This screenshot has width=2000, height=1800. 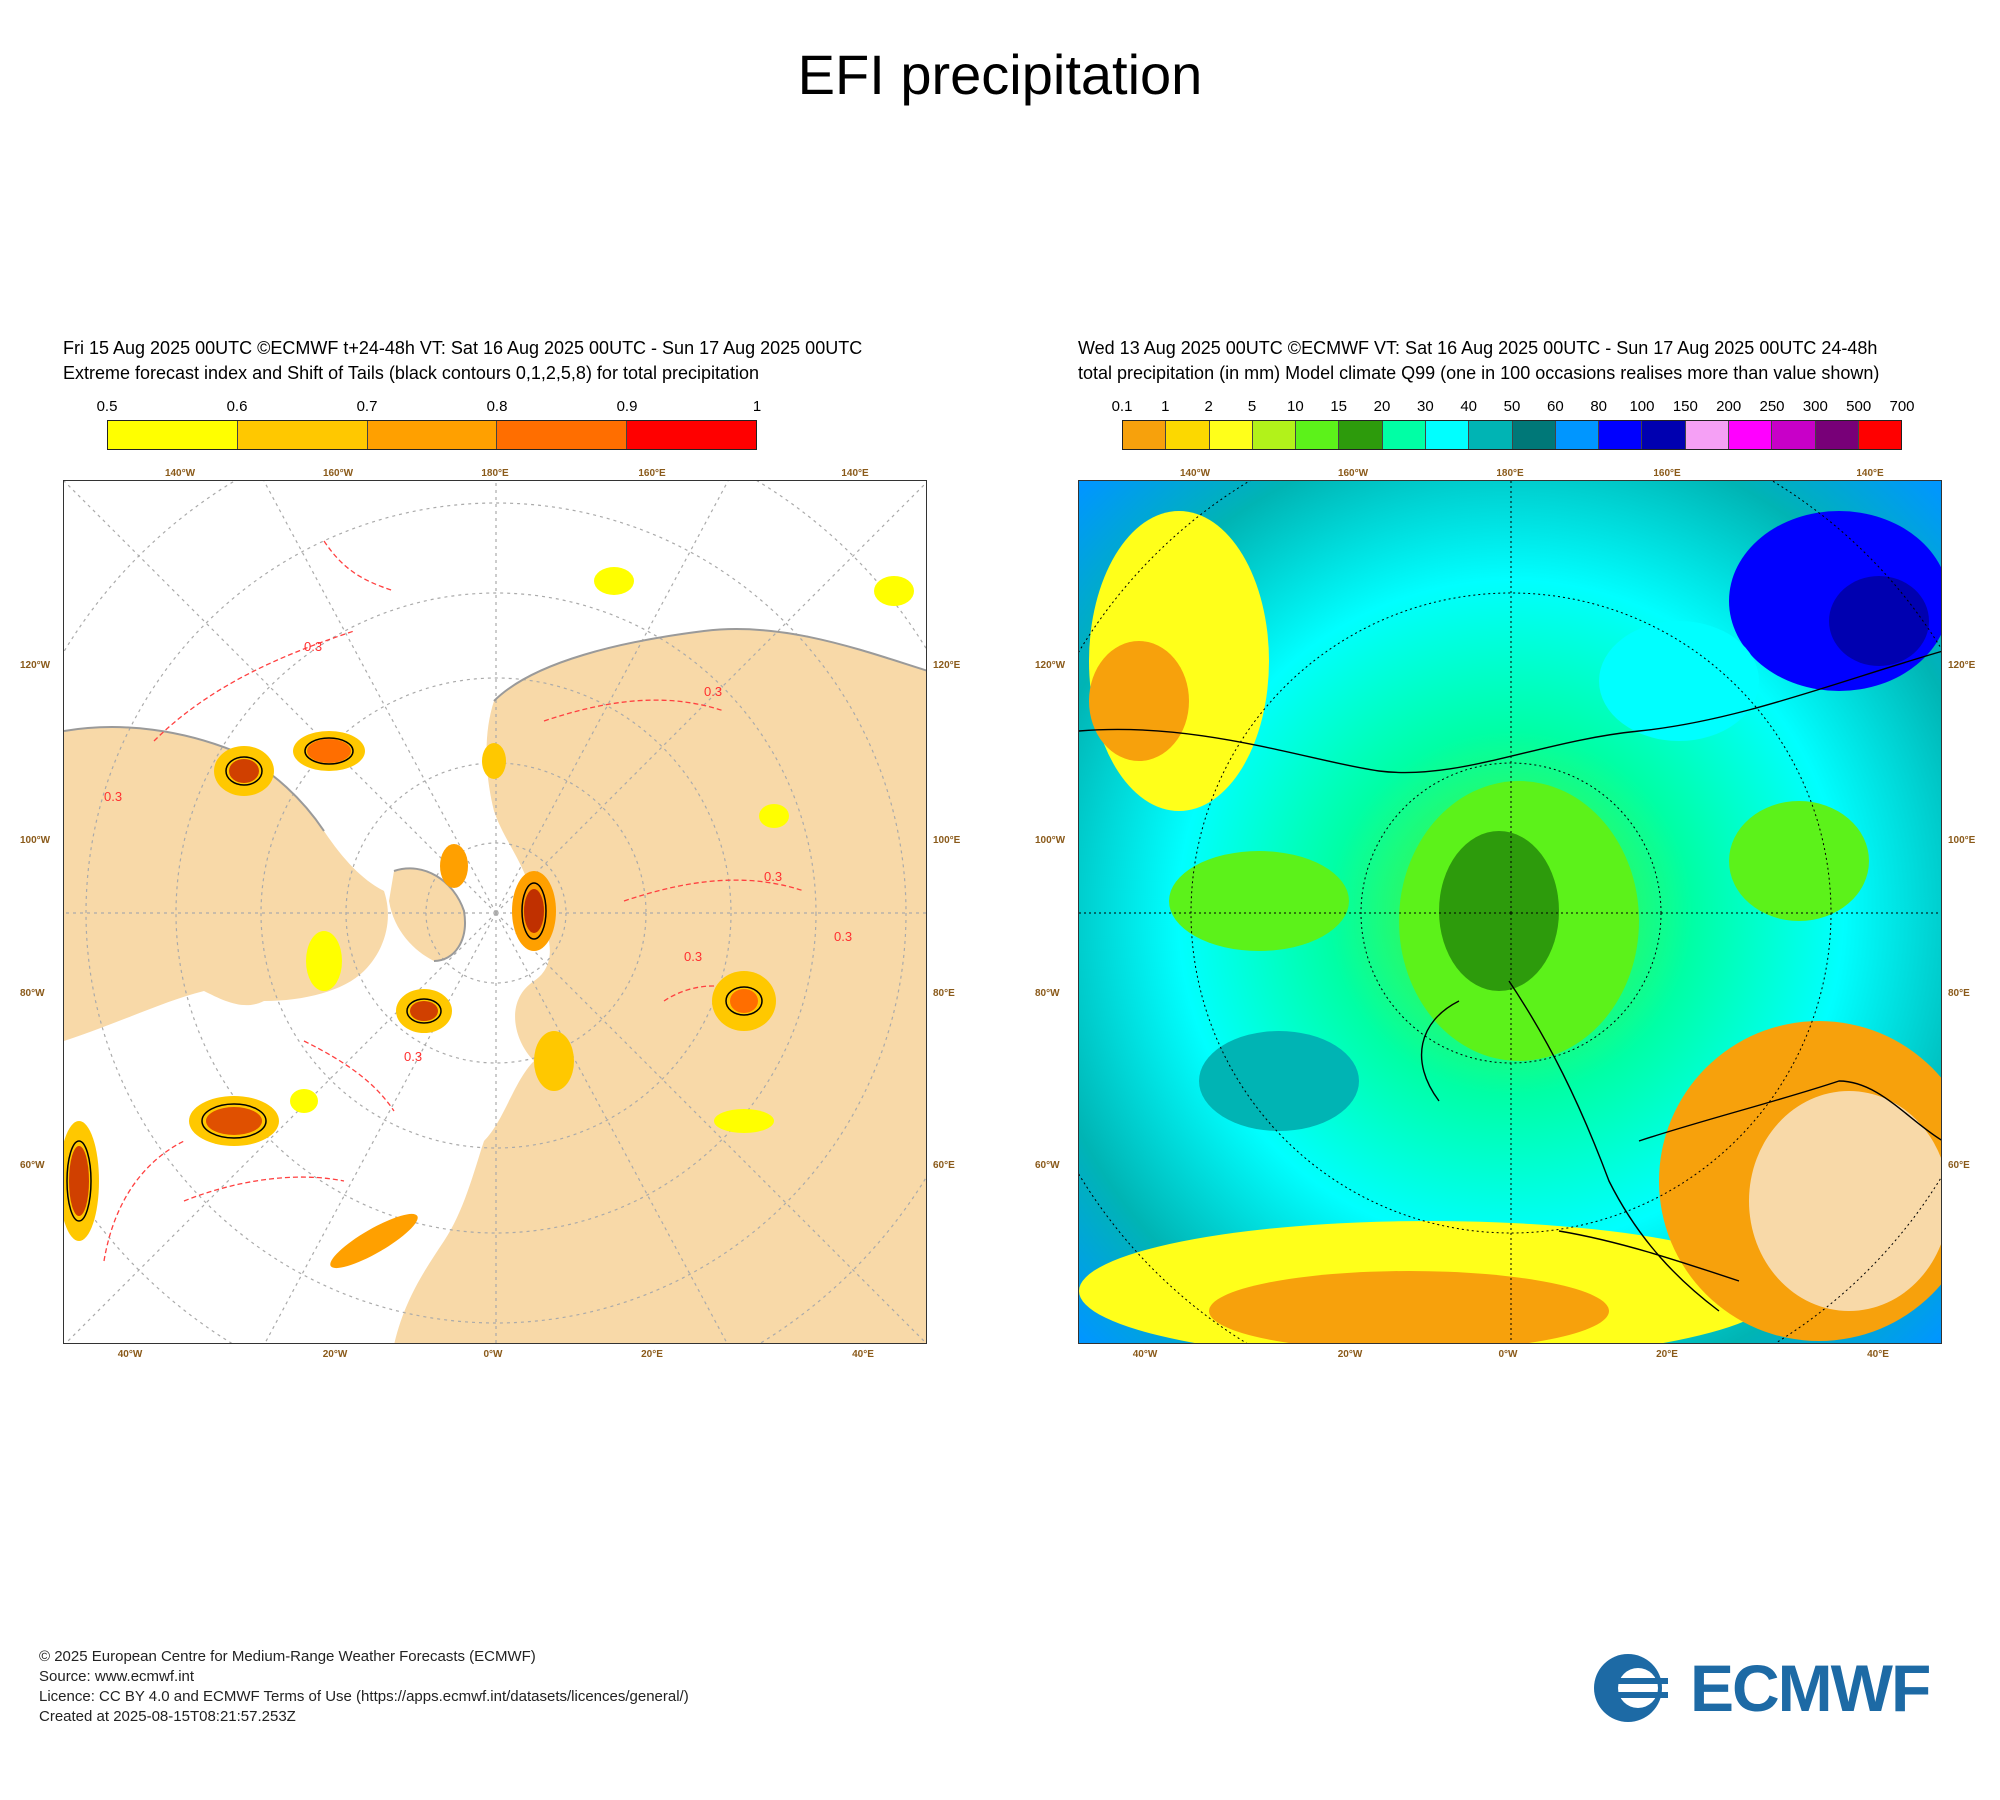 What do you see at coordinates (1772, 406) in the screenshot?
I see `colorbar-tick-label: 250` at bounding box center [1772, 406].